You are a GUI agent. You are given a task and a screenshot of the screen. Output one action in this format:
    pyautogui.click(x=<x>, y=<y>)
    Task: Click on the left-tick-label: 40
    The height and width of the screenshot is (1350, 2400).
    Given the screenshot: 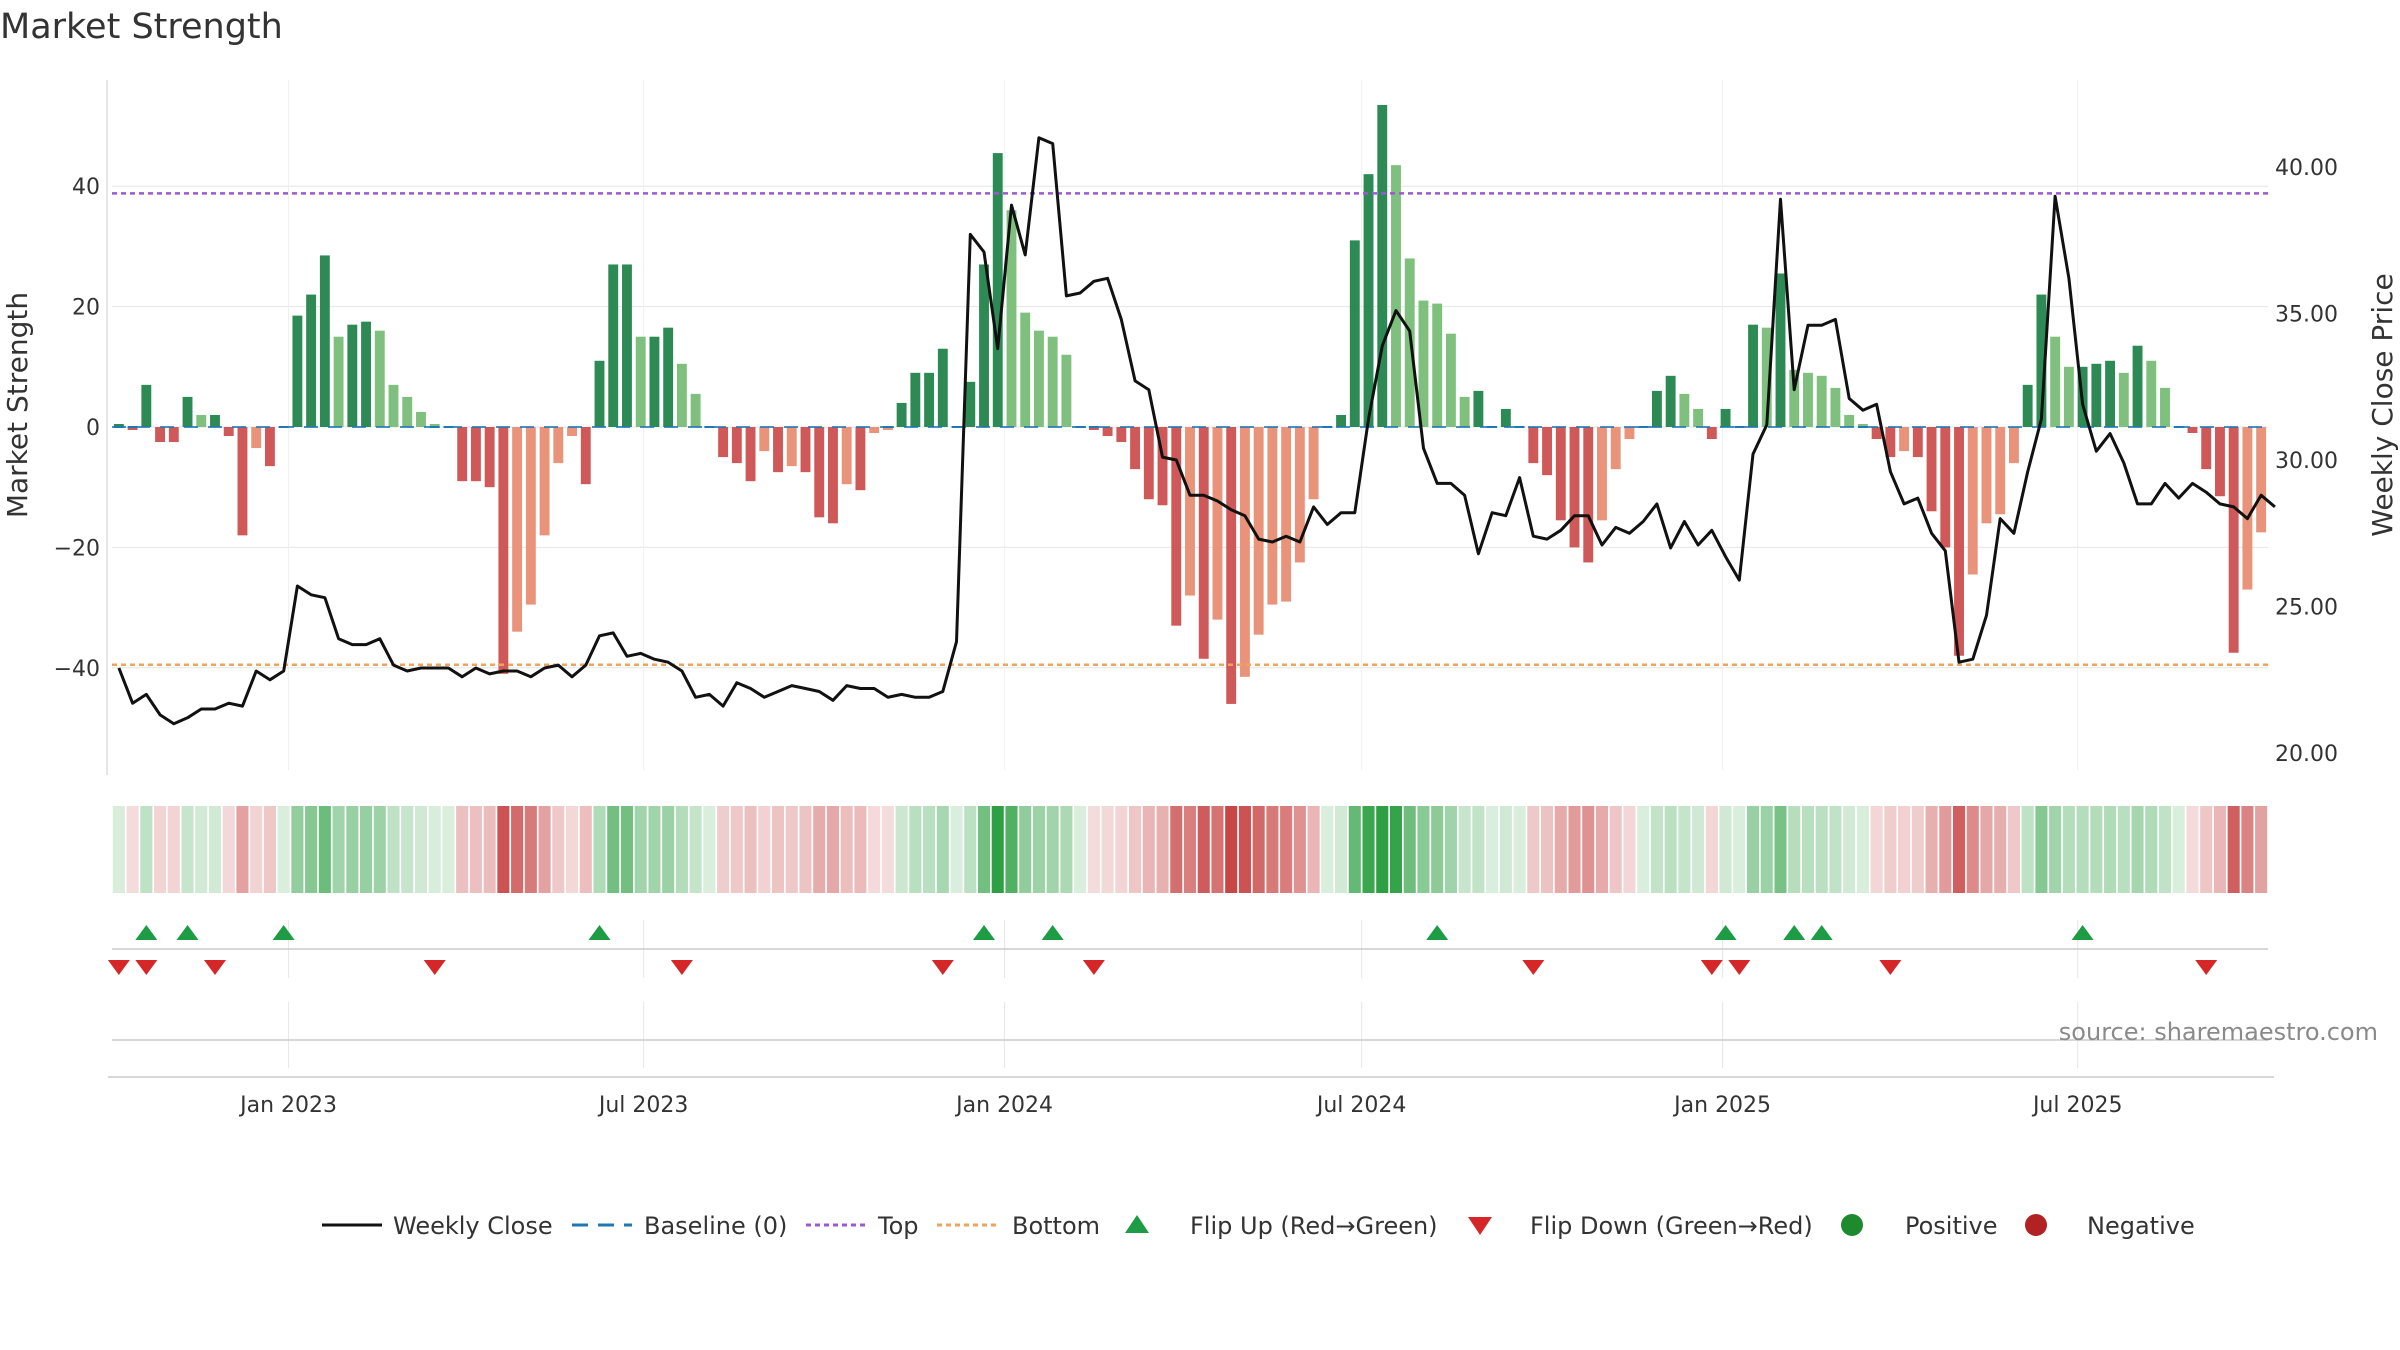 What is the action you would take?
    pyautogui.click(x=86, y=187)
    